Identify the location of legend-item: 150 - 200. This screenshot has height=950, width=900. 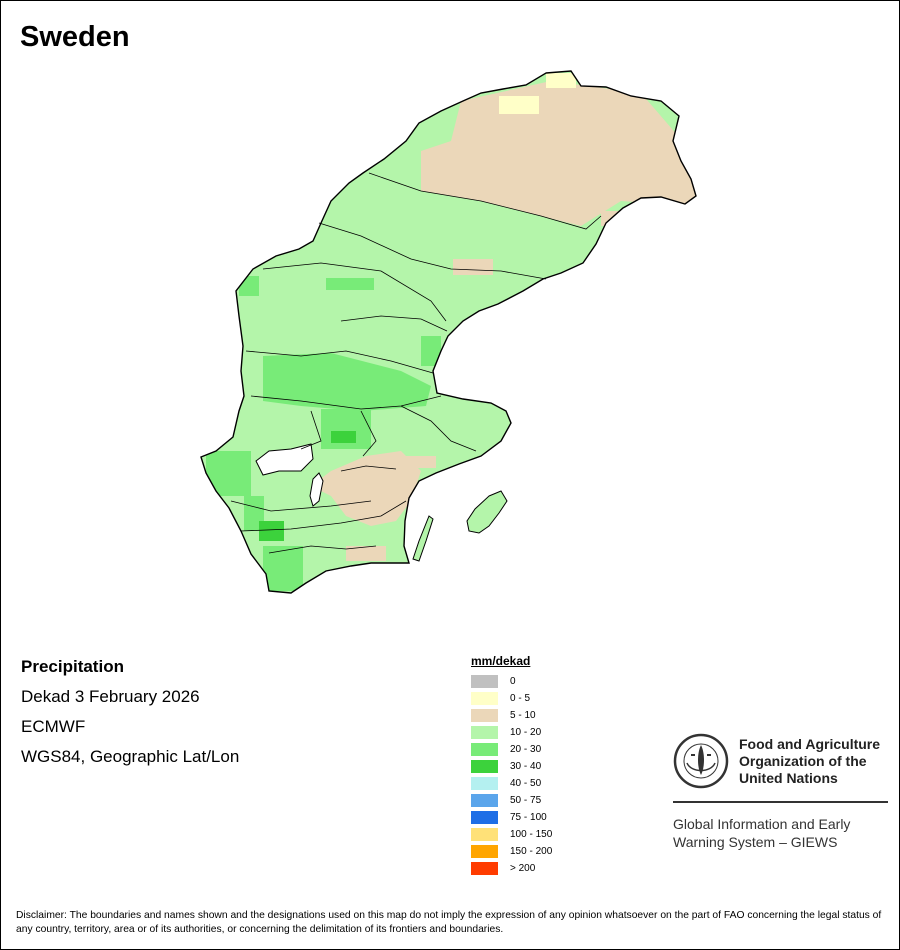
(511, 851).